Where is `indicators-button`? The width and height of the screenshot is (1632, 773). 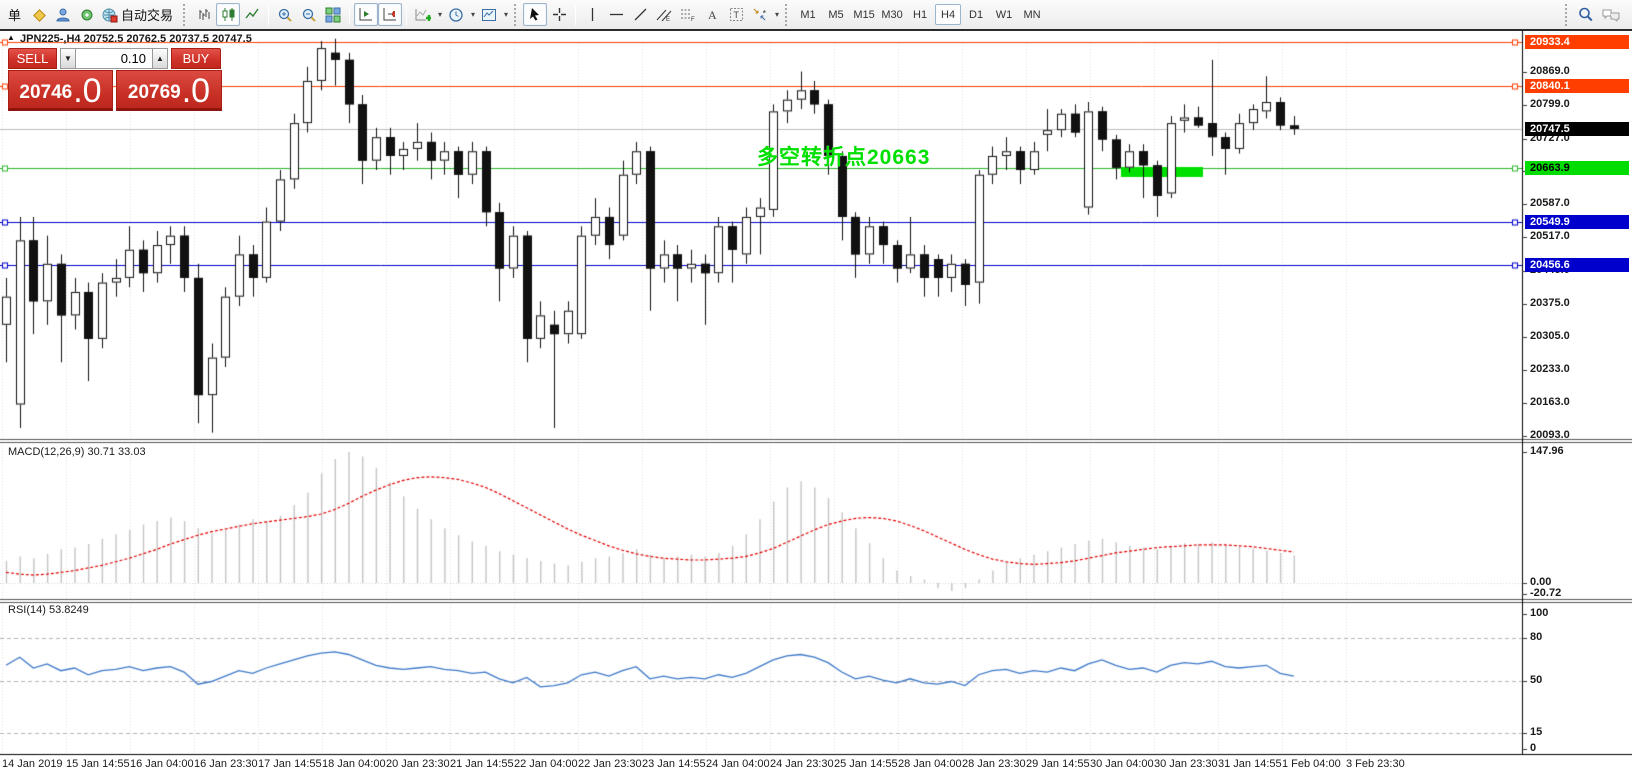
indicators-button is located at coordinates (423, 14).